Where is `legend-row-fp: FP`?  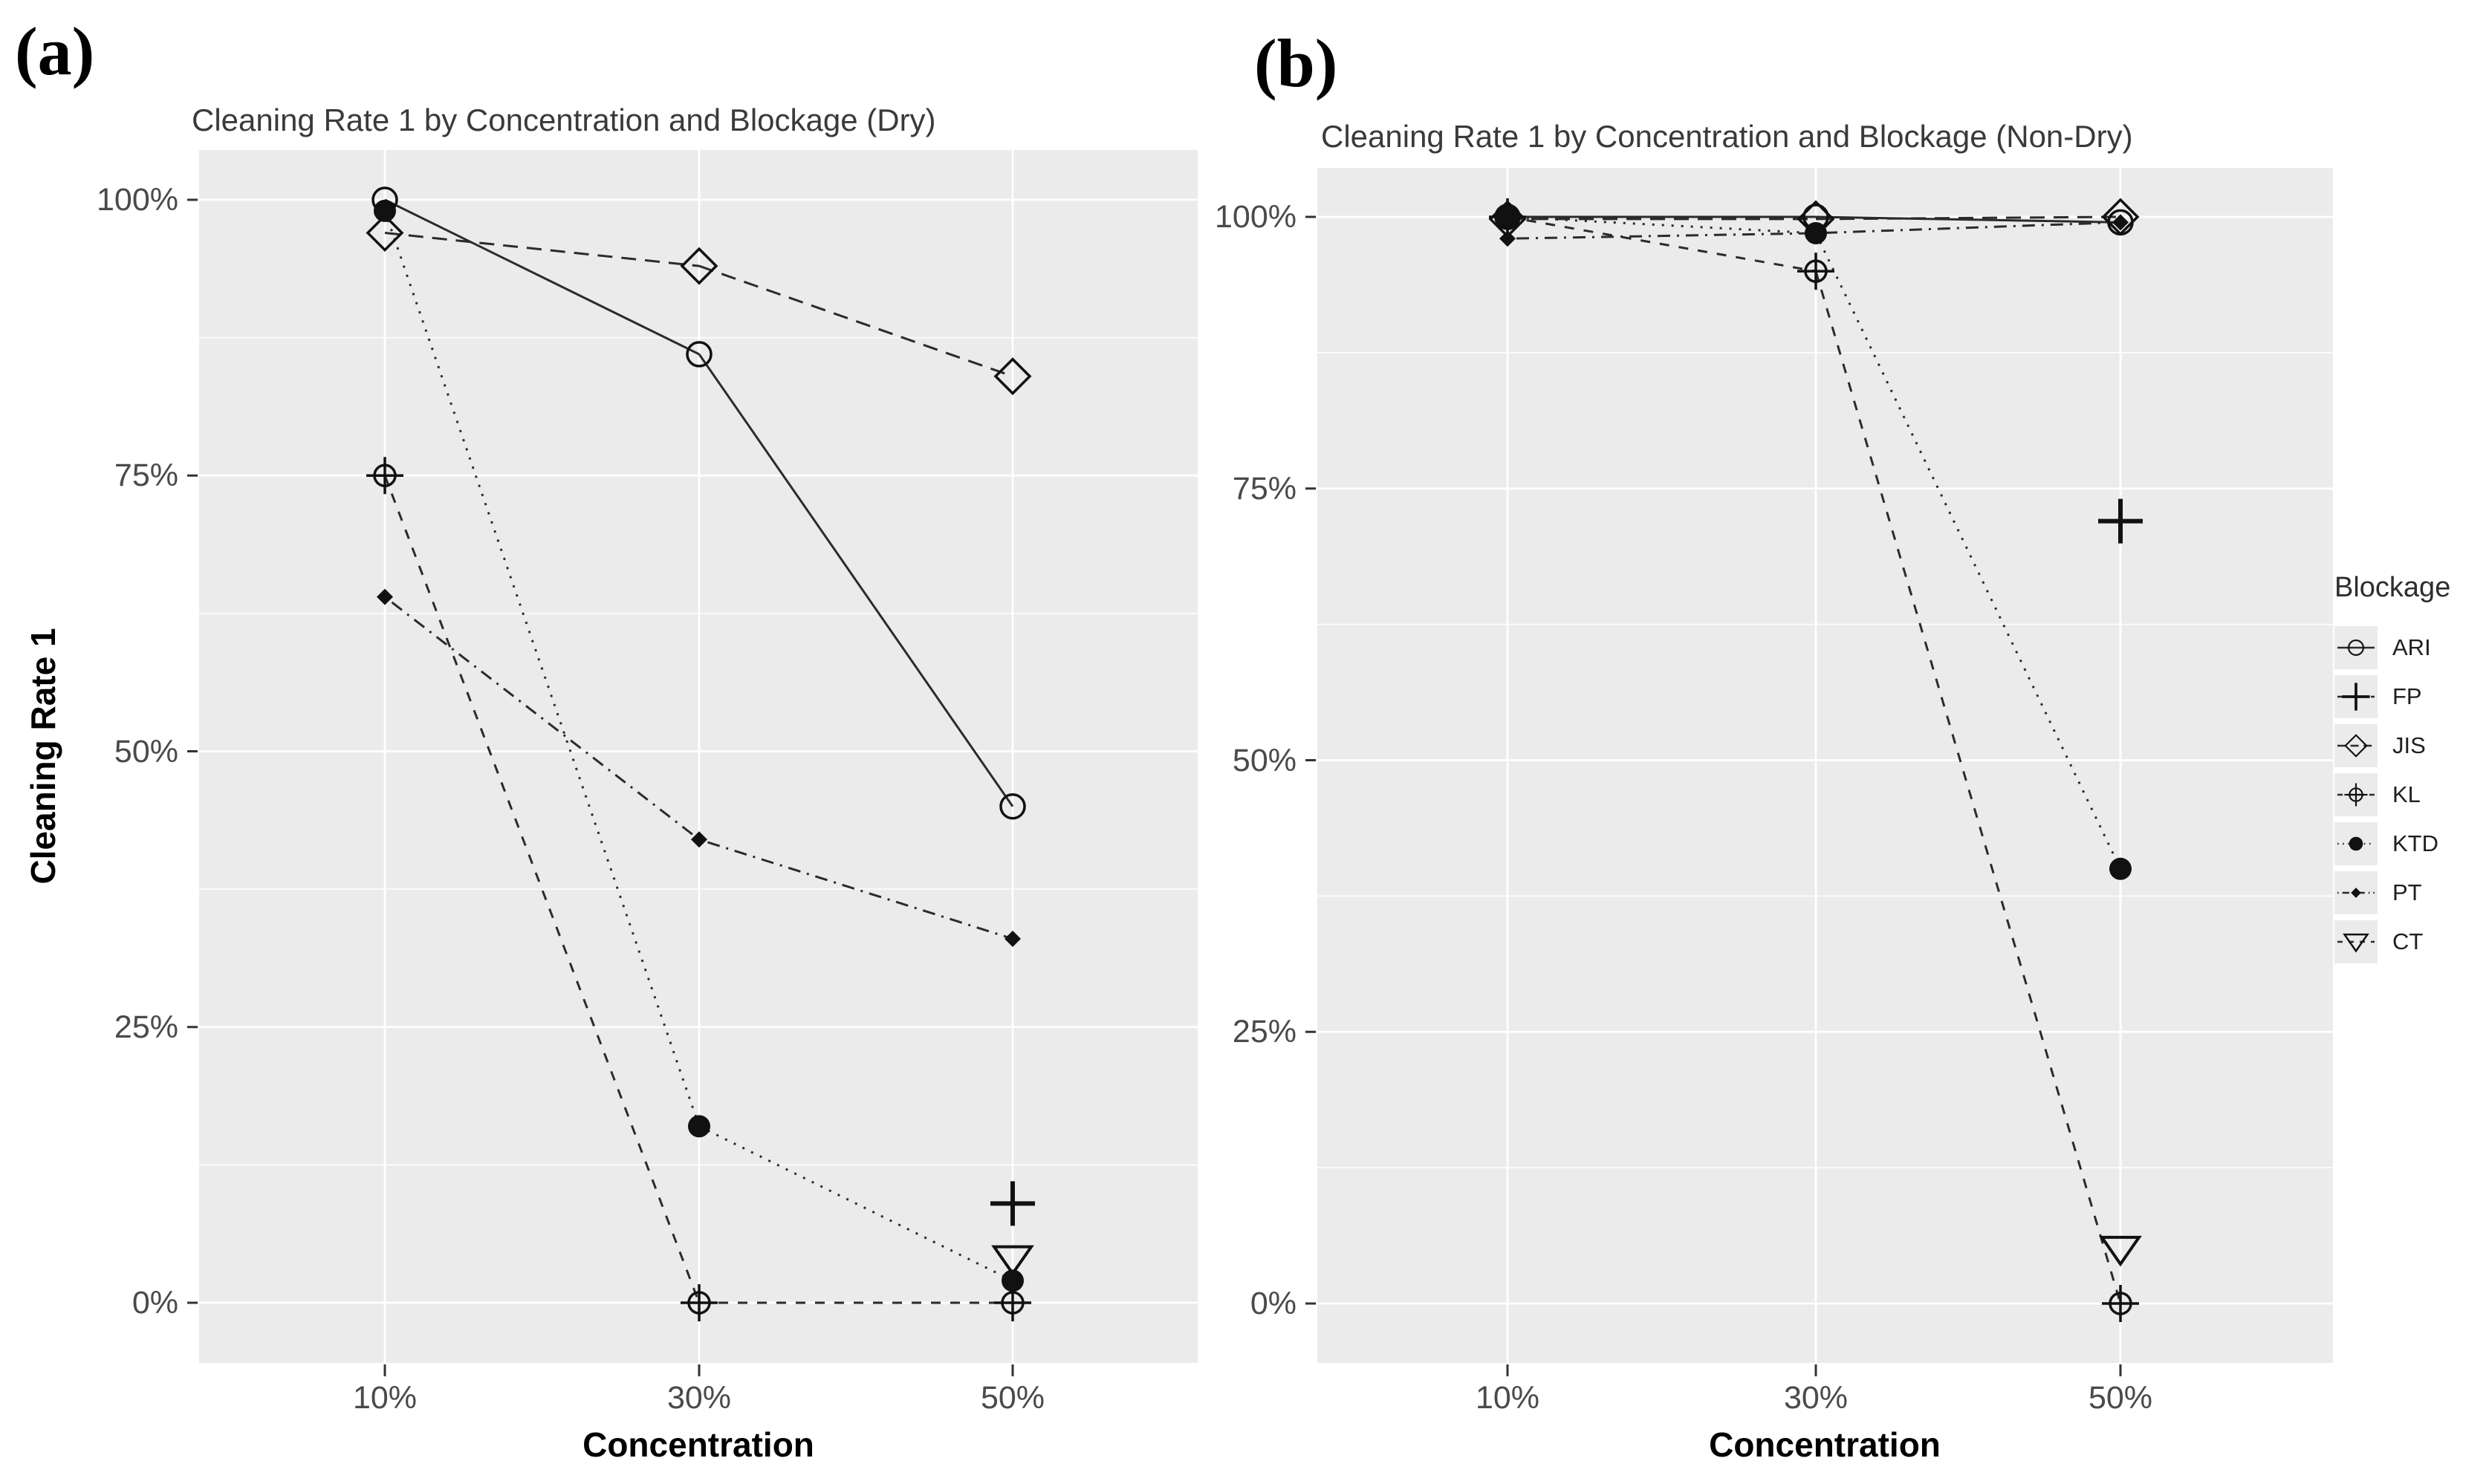
legend-row-fp: FP is located at coordinates (2409, 697).